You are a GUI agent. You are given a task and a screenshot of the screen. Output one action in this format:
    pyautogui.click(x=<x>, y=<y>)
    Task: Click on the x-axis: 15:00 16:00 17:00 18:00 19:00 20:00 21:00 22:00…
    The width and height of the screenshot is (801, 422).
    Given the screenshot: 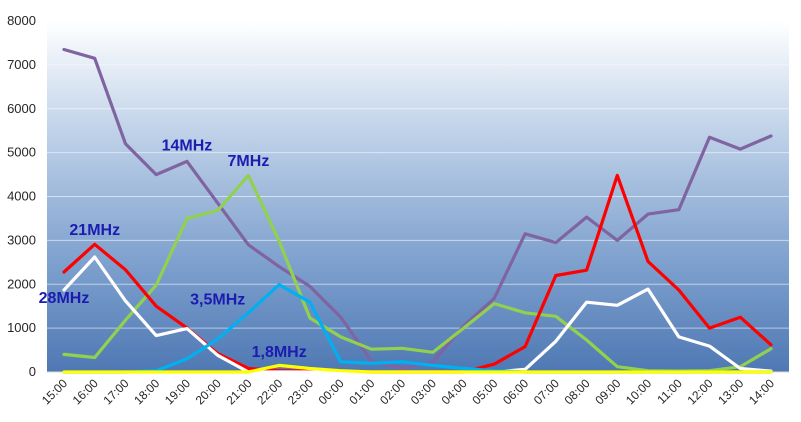 What is the action you would take?
    pyautogui.click(x=408, y=391)
    